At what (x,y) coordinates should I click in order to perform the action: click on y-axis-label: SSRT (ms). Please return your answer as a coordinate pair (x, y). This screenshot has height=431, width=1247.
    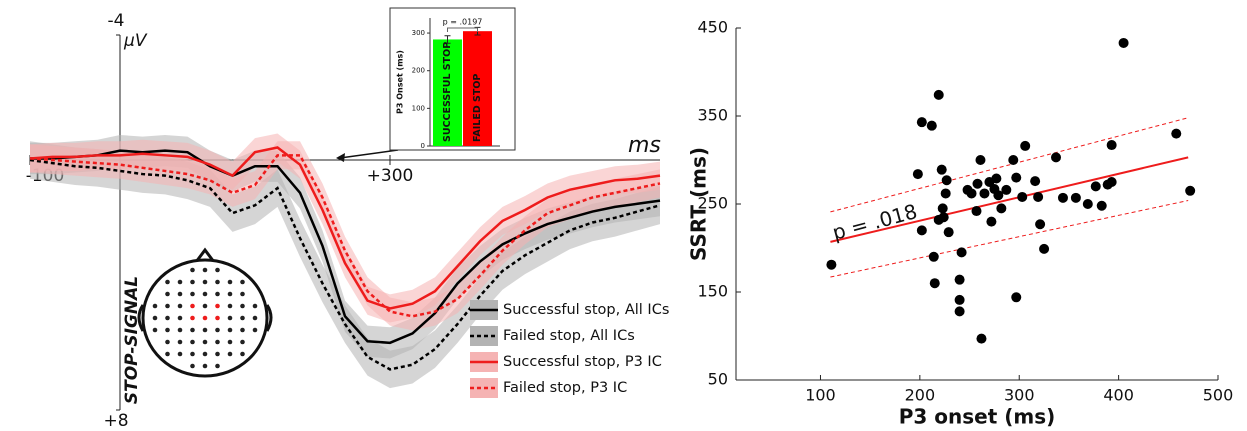
    Looking at the image, I should click on (699, 204).